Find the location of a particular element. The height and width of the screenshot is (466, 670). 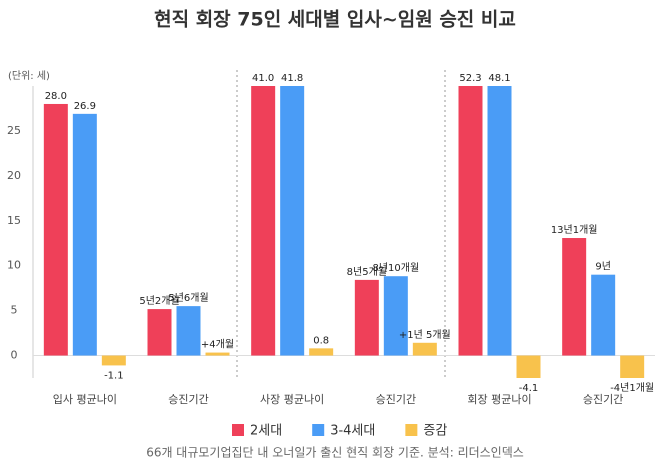

legend-label: 2세대 is located at coordinates (266, 431).